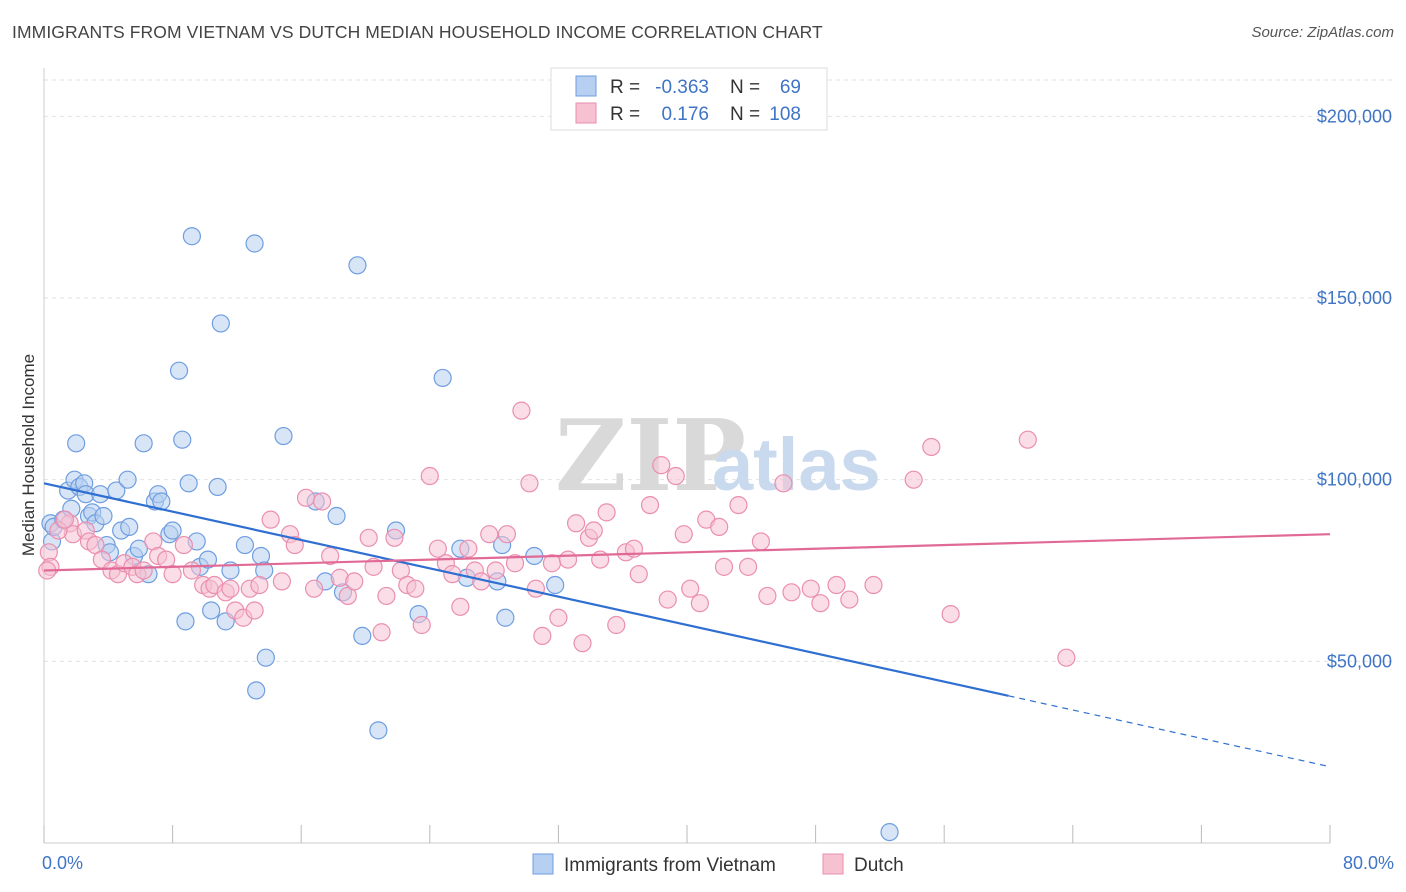 The image size is (1406, 892). Describe the element at coordinates (586, 86) in the screenshot. I see `legend-swatch-blue` at that location.